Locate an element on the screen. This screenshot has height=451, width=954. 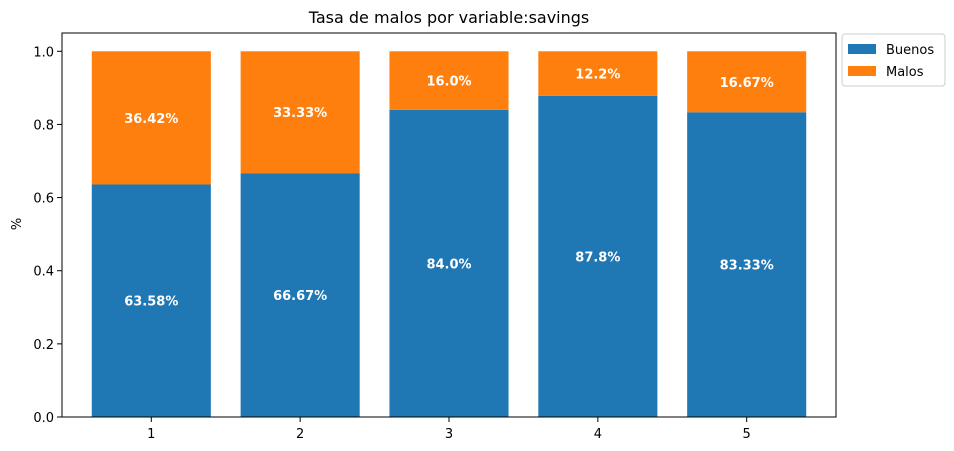
y-tick-label: 0.8 is located at coordinates (43, 125).